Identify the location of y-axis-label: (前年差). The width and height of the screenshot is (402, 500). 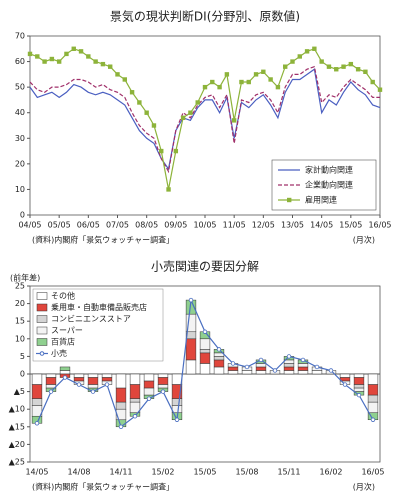
(25, 278).